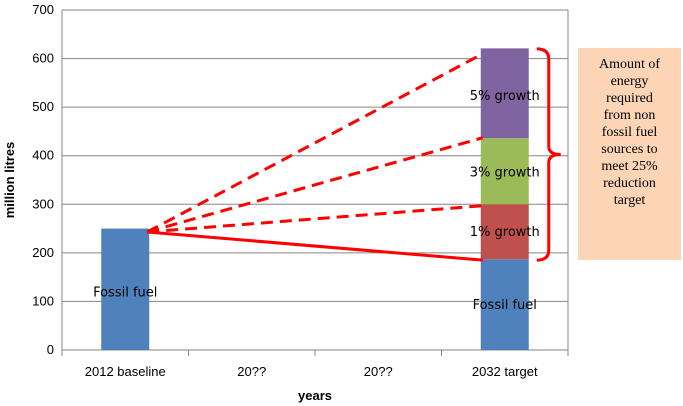  Describe the element at coordinates (629, 166) in the screenshot. I see `annotation-line: meet 25%` at that location.